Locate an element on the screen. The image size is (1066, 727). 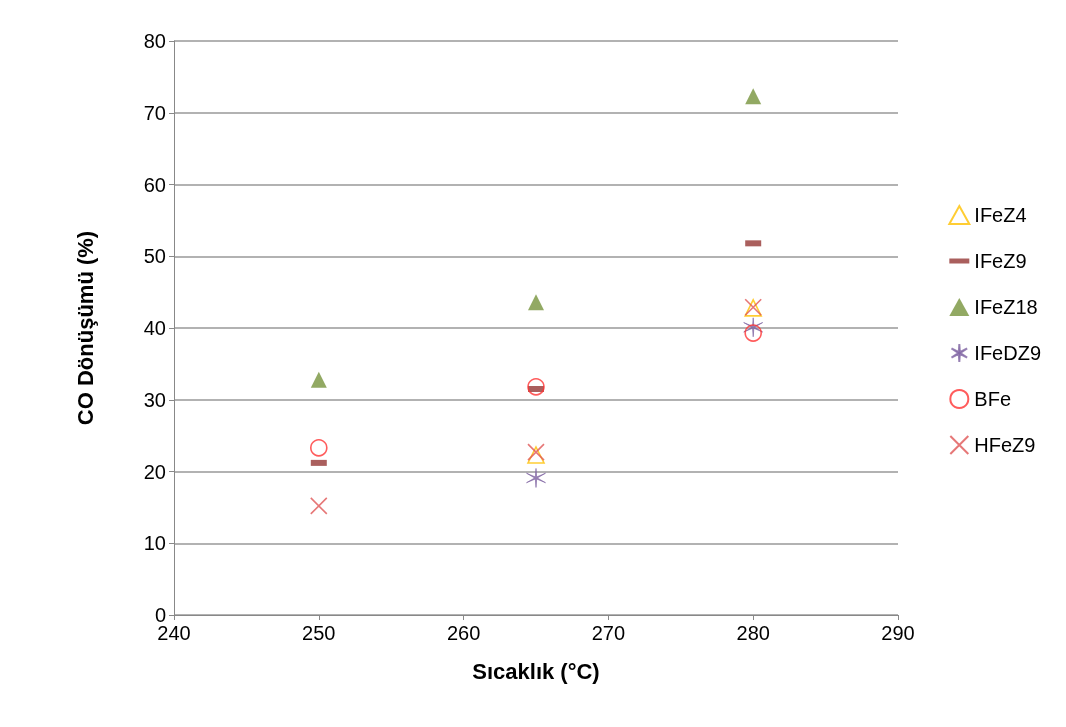
x-tick-label: 260 is located at coordinates (463, 633).